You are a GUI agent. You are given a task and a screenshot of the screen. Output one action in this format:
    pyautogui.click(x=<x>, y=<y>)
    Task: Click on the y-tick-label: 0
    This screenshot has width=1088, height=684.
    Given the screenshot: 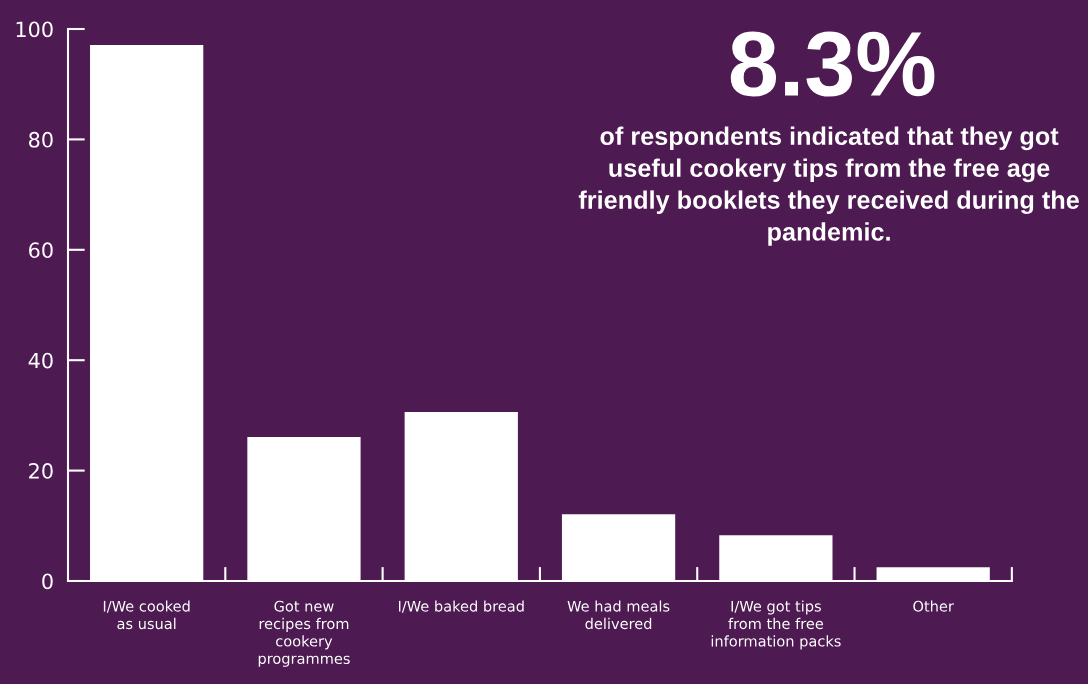 What is the action you would take?
    pyautogui.click(x=47, y=581)
    